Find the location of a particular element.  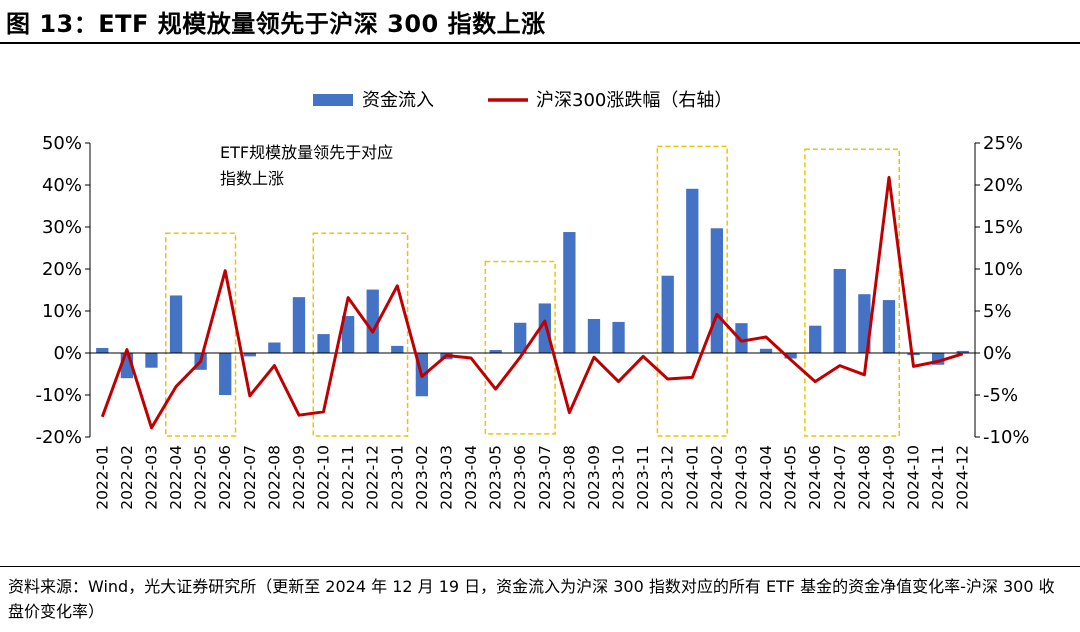

x-tick-label: 2024-06 is located at coordinates (815, 477).